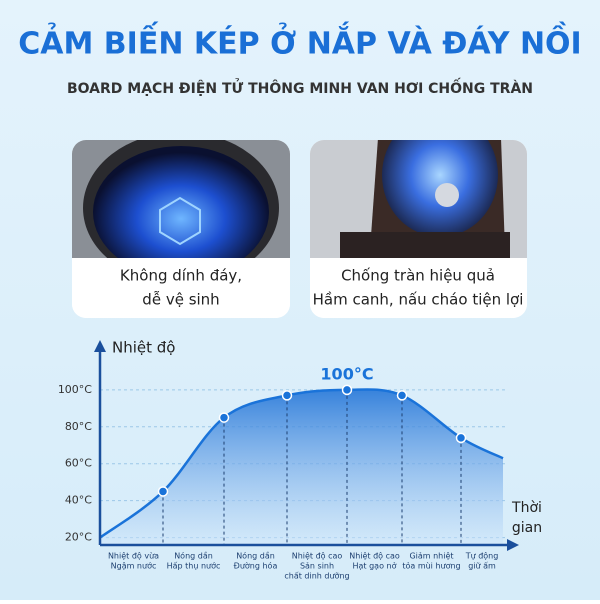 Image resolution: width=600 pixels, height=604 pixels. What do you see at coordinates (526, 508) in the screenshot?
I see `x-axis-label: Thời` at bounding box center [526, 508].